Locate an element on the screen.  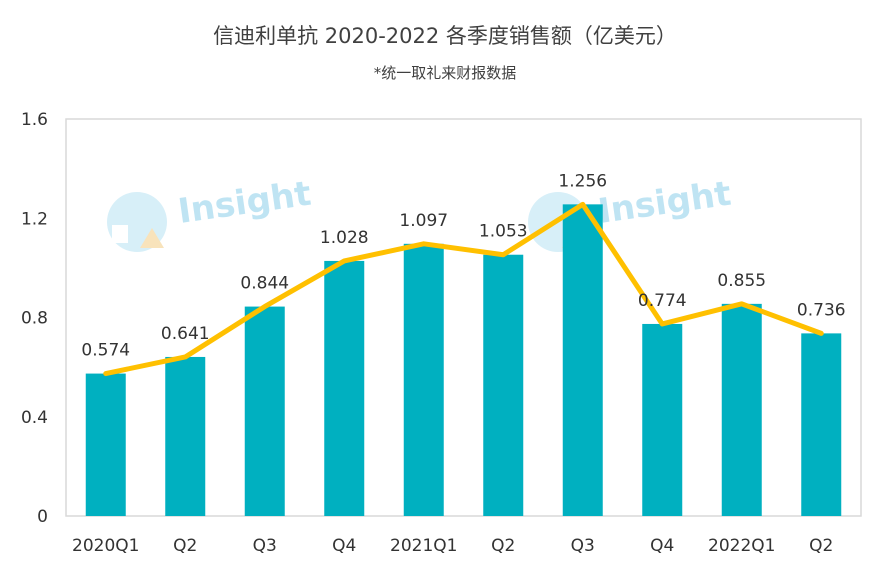
x-tick-label: 2021Q1 is located at coordinates (423, 546).